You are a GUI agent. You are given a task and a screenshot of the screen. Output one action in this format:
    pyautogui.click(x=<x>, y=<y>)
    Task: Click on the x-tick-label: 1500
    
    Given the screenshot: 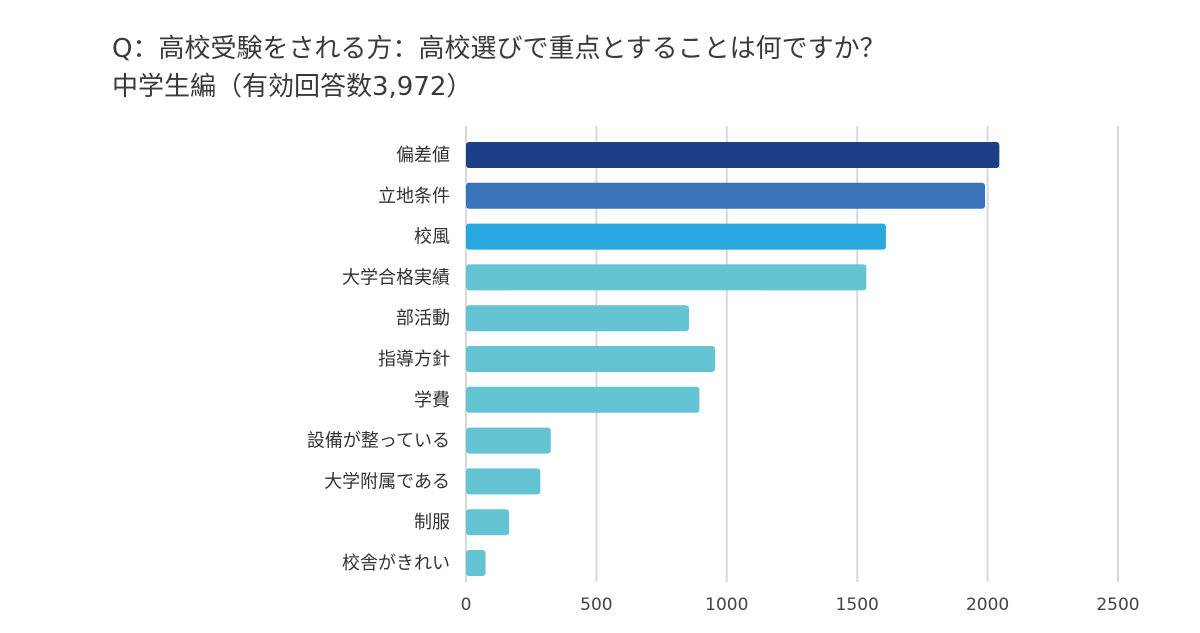 What is the action you would take?
    pyautogui.click(x=857, y=605)
    